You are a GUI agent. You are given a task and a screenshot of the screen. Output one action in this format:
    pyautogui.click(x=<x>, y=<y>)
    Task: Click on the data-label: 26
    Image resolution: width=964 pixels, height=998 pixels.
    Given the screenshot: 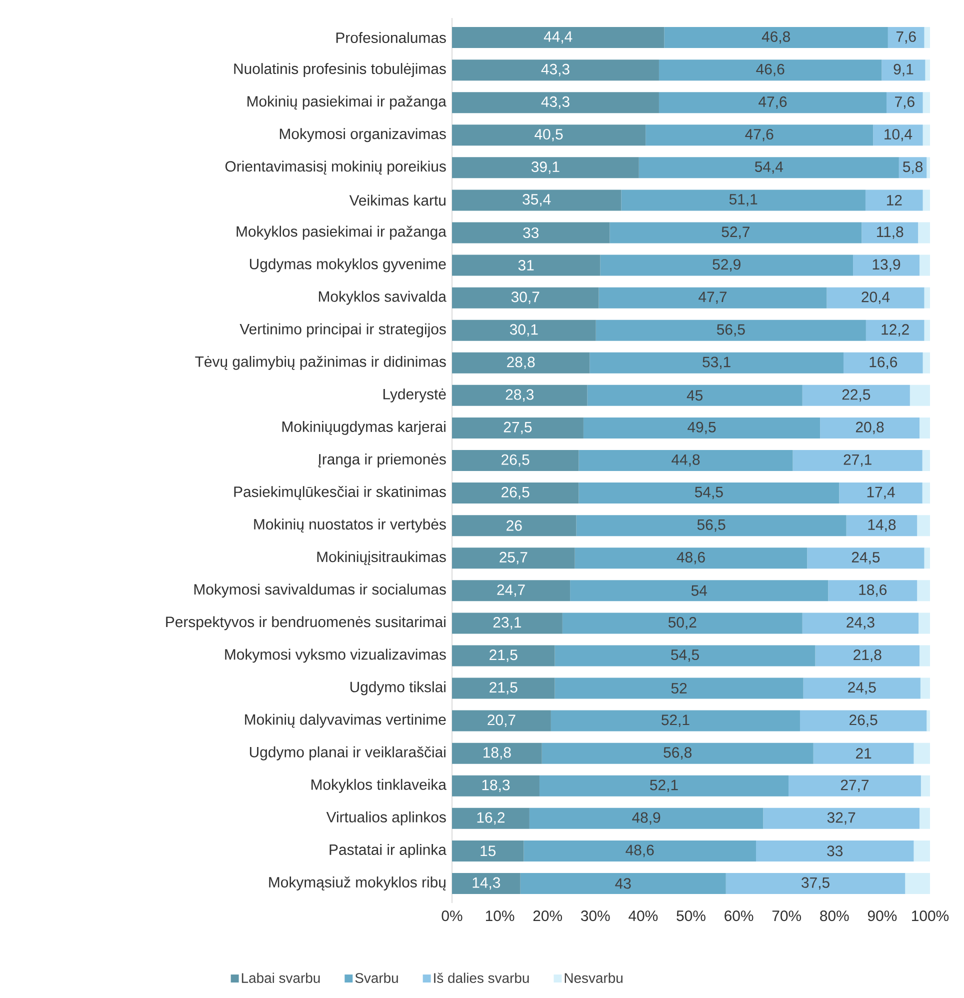 What is the action you would take?
    pyautogui.click(x=514, y=525)
    